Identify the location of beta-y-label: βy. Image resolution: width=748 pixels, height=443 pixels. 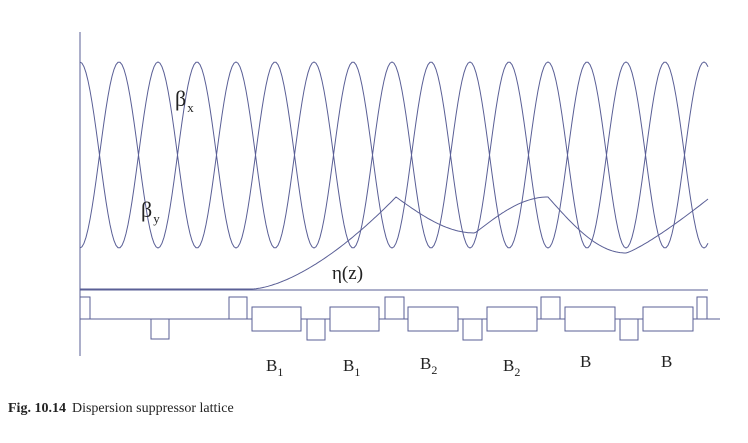
(150, 211).